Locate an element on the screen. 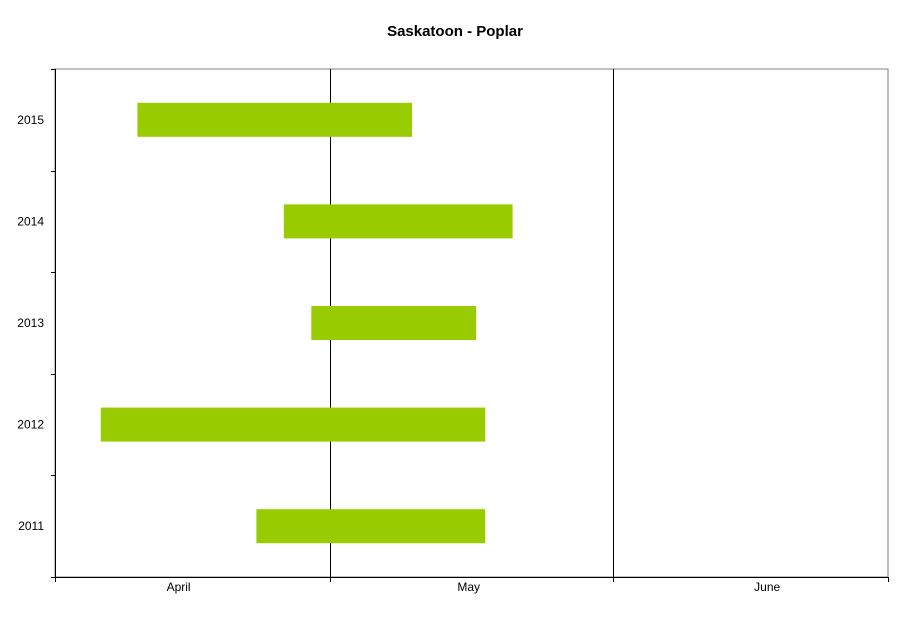 The height and width of the screenshot is (623, 911). y-axis: 2015 2014 2013 2012 2011 is located at coordinates (36, 323).